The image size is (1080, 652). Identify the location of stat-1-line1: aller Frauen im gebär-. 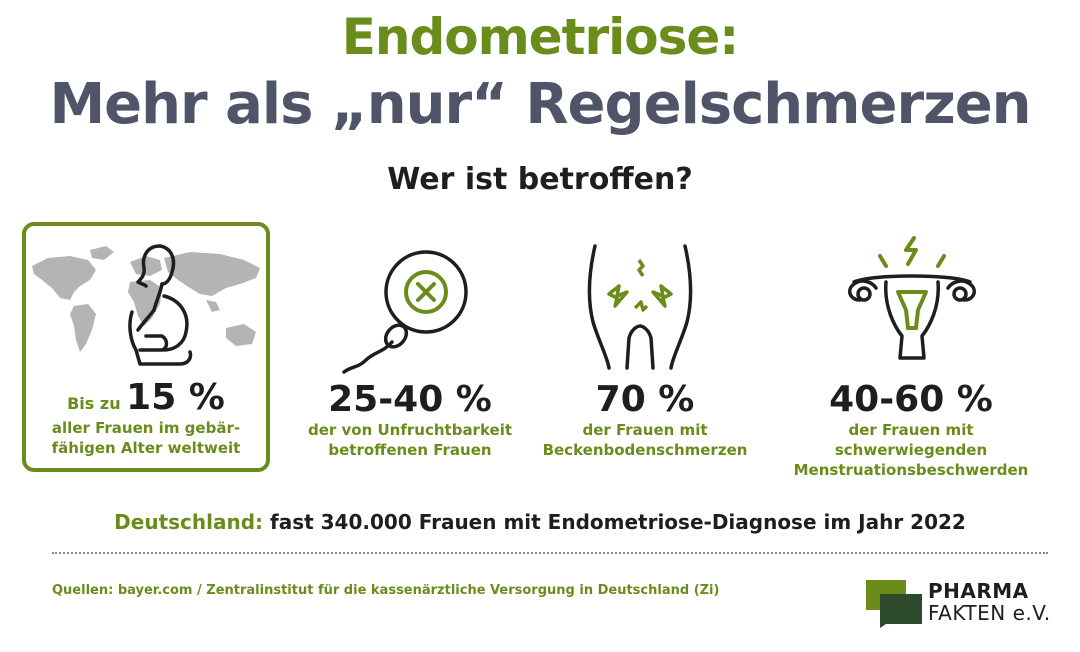
(146, 428).